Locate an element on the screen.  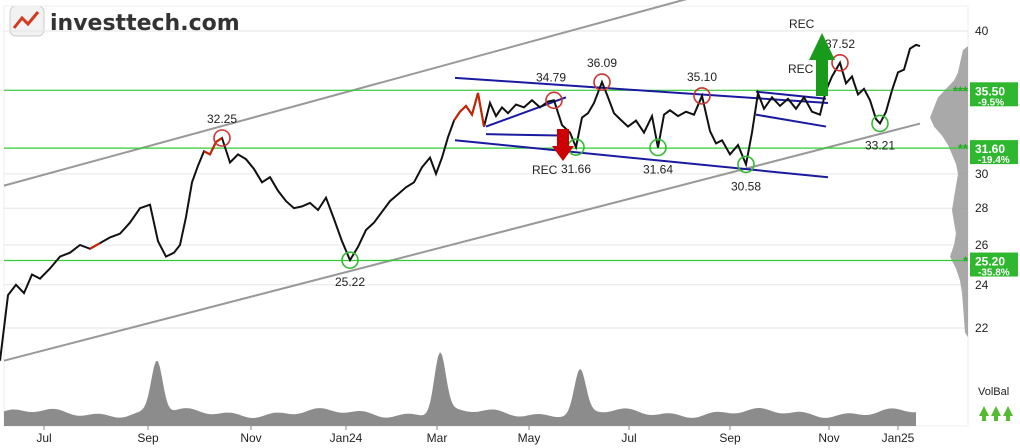
volume-area is located at coordinates (460, 389).